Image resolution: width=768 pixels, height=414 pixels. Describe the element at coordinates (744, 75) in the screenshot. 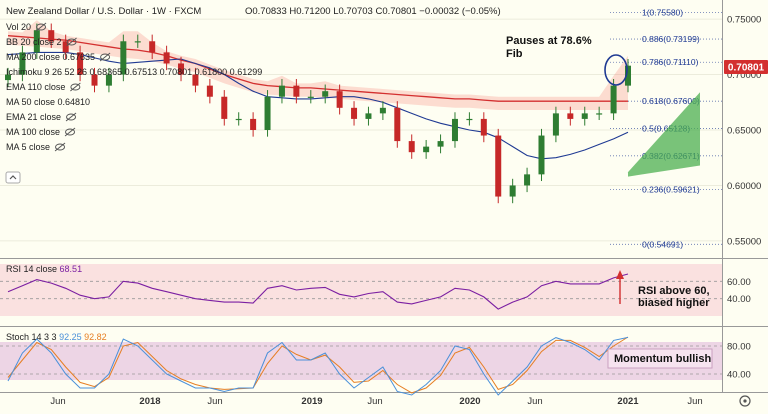

I see `price-tick-label: 0.70000` at that location.